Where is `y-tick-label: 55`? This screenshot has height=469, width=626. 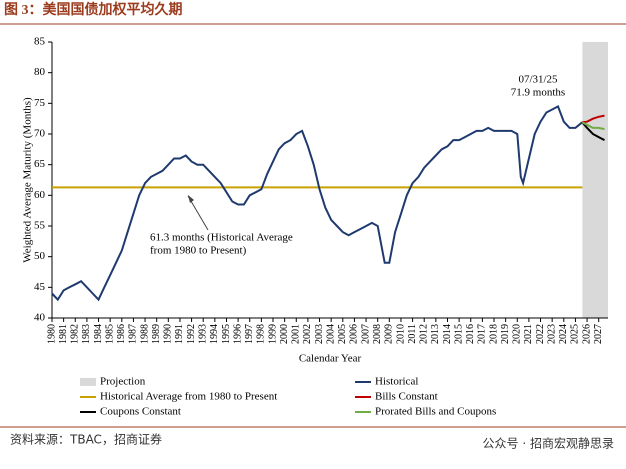 y-tick-label: 55 is located at coordinates (40, 226).